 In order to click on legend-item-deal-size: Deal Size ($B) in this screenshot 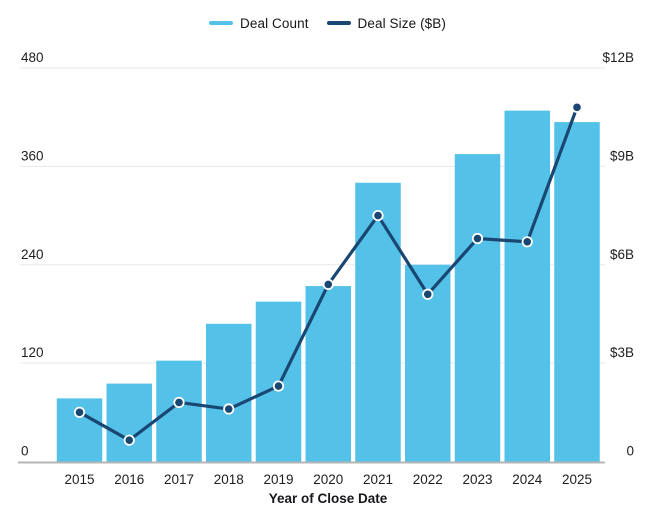, I will do `click(386, 23)`.